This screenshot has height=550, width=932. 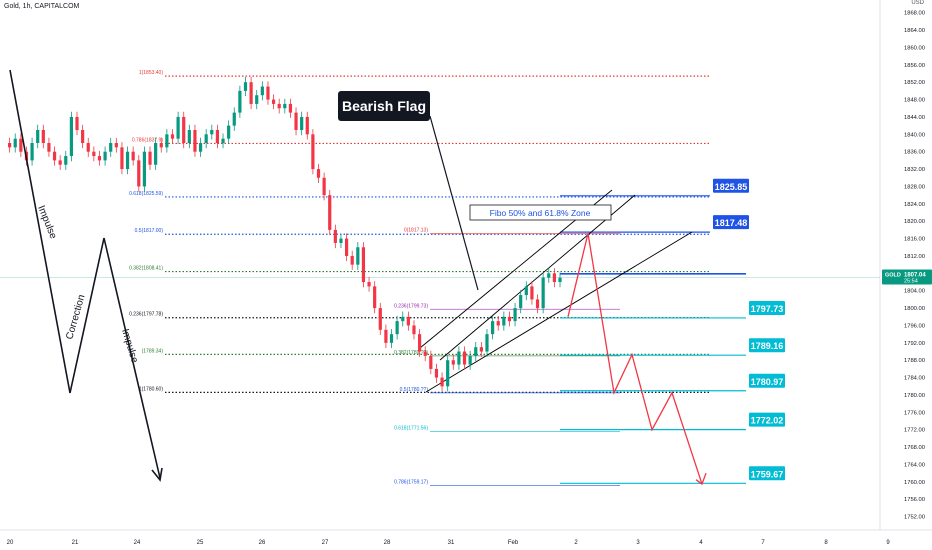 I want to click on time-tick-label: 9, so click(x=888, y=543).